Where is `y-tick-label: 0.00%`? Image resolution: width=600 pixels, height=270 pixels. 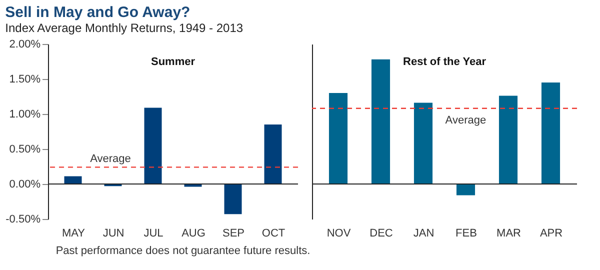 y-tick-label: 0.00% is located at coordinates (25, 184).